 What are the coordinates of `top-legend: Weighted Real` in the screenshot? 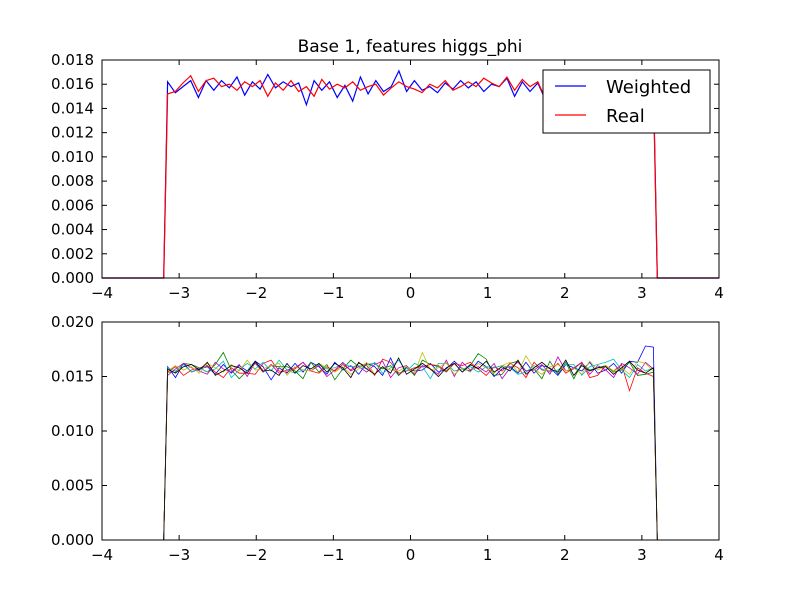 It's located at (626, 101).